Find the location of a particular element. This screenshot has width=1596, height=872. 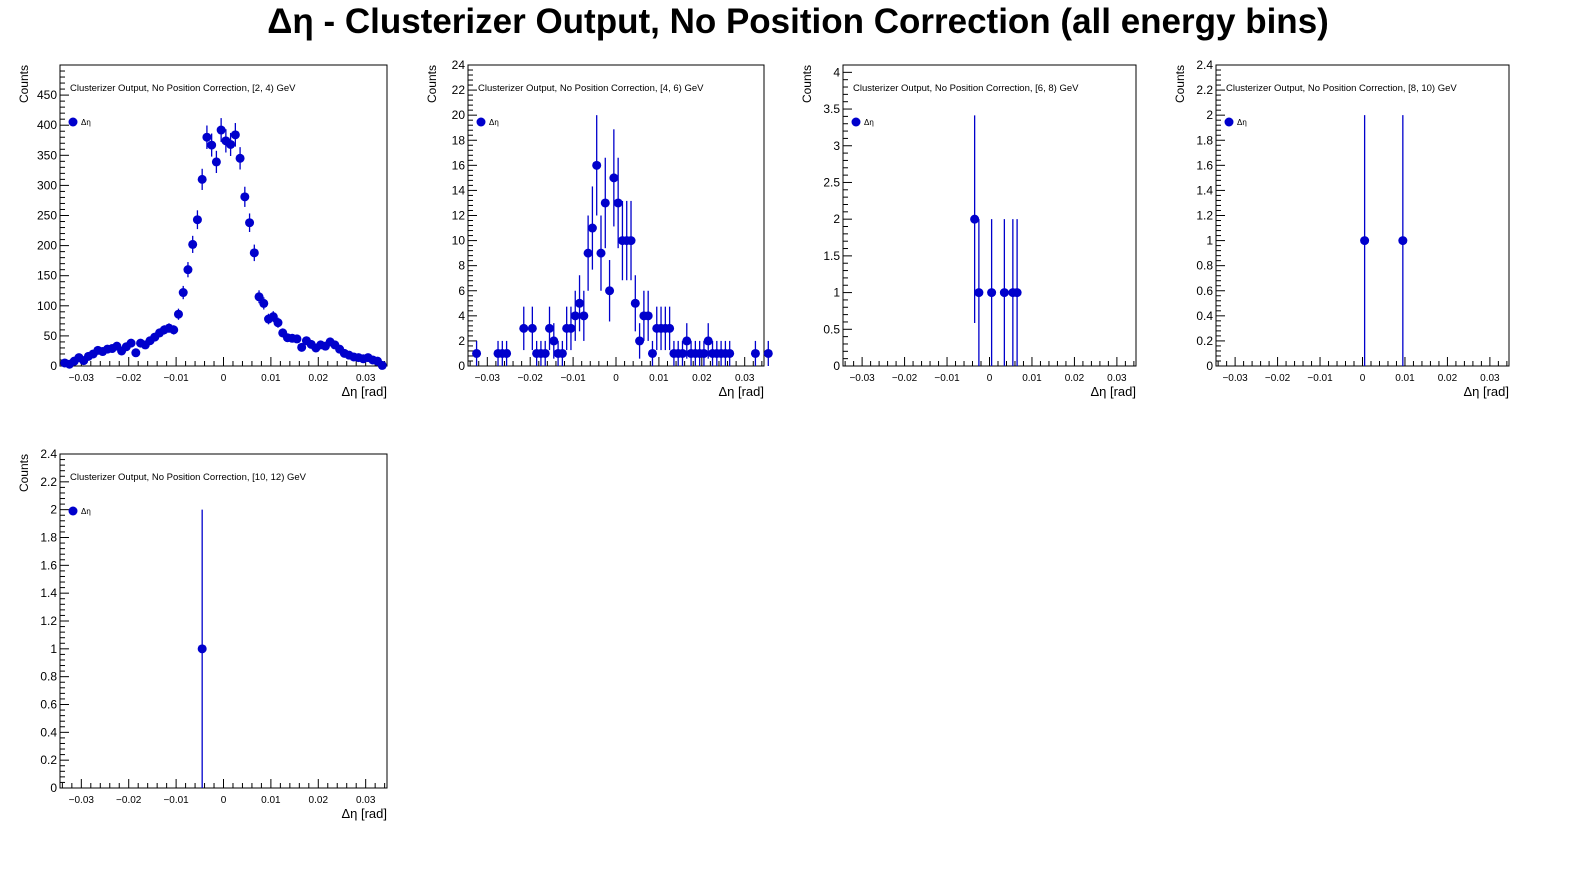

y-tick-label: 18 is located at coordinates (459, 140).